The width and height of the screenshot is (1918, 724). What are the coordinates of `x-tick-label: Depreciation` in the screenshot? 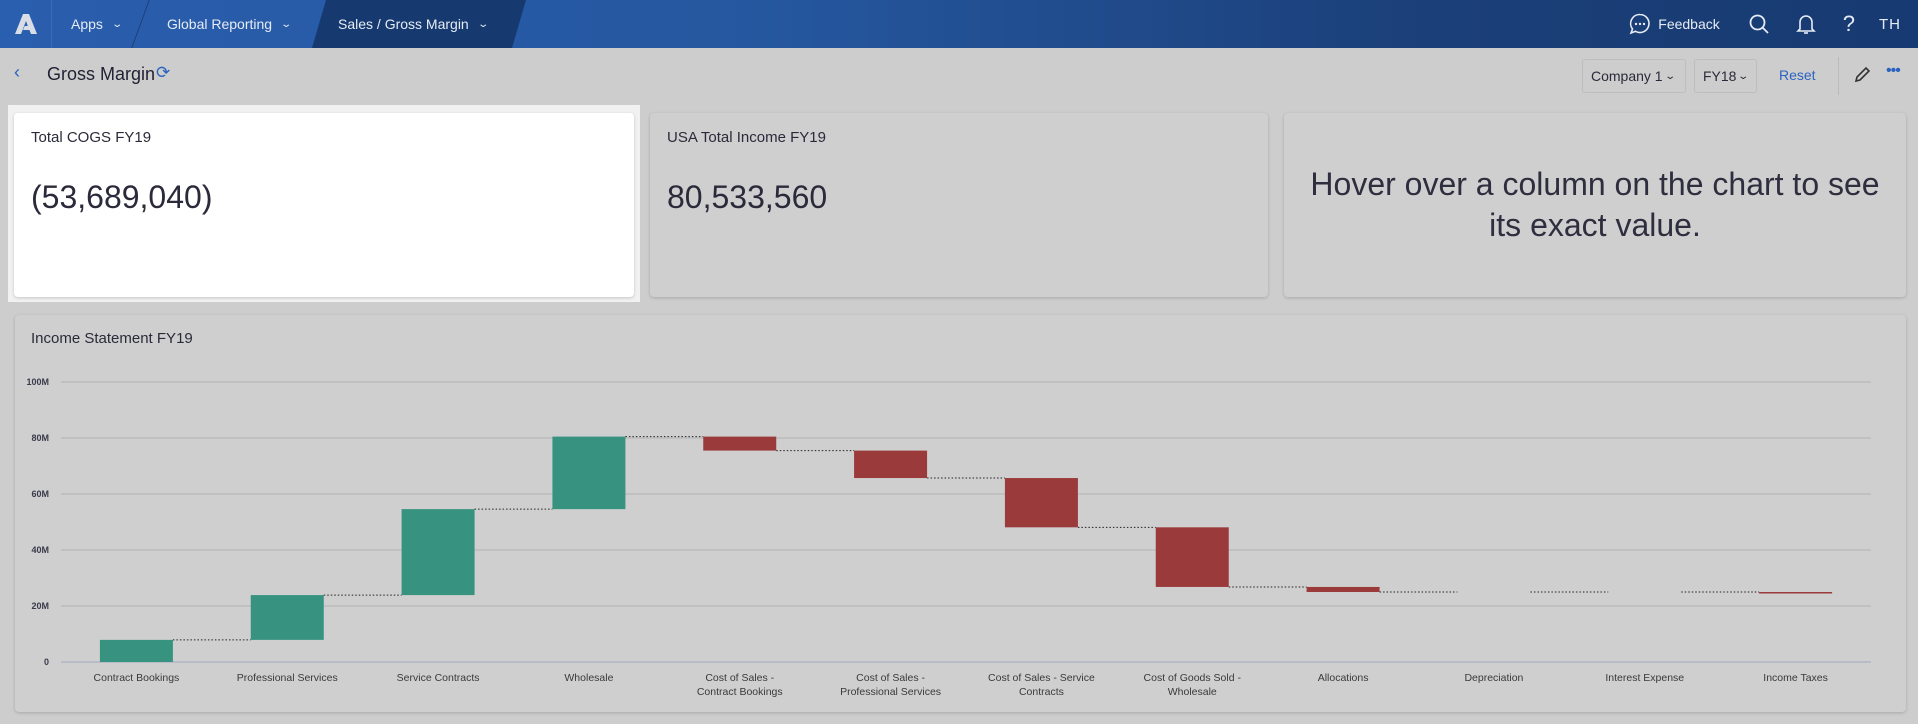 It's located at (1493, 678).